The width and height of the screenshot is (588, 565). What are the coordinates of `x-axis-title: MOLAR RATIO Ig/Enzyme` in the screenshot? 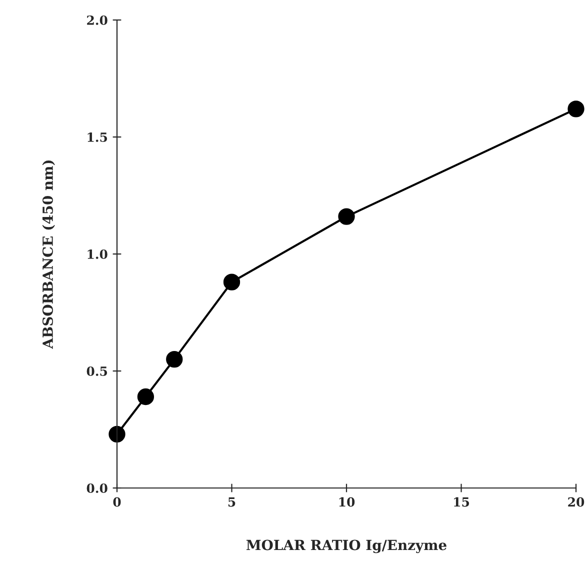 It's located at (346, 547).